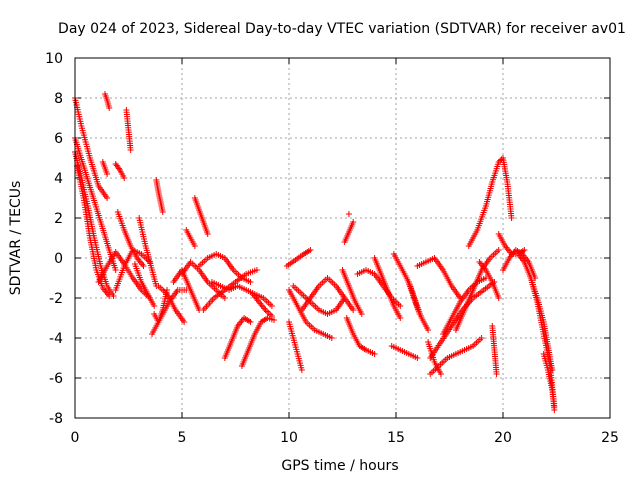 This screenshot has height=484, width=640. What do you see at coordinates (58, 219) in the screenshot?
I see `y-tick-label: 2` at bounding box center [58, 219].